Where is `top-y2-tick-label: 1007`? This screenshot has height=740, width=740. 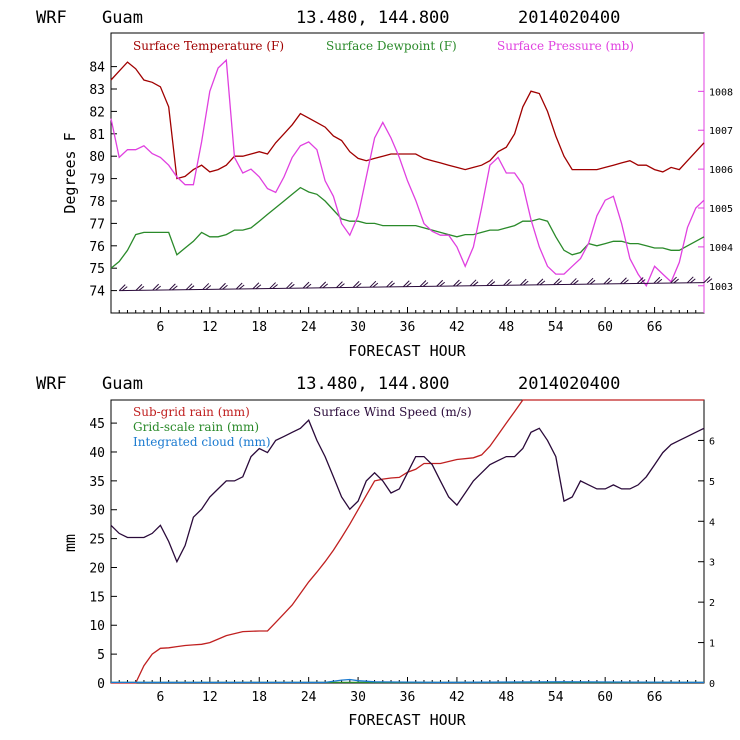
top-y2-tick-label: 1007 is located at coordinates (721, 131).